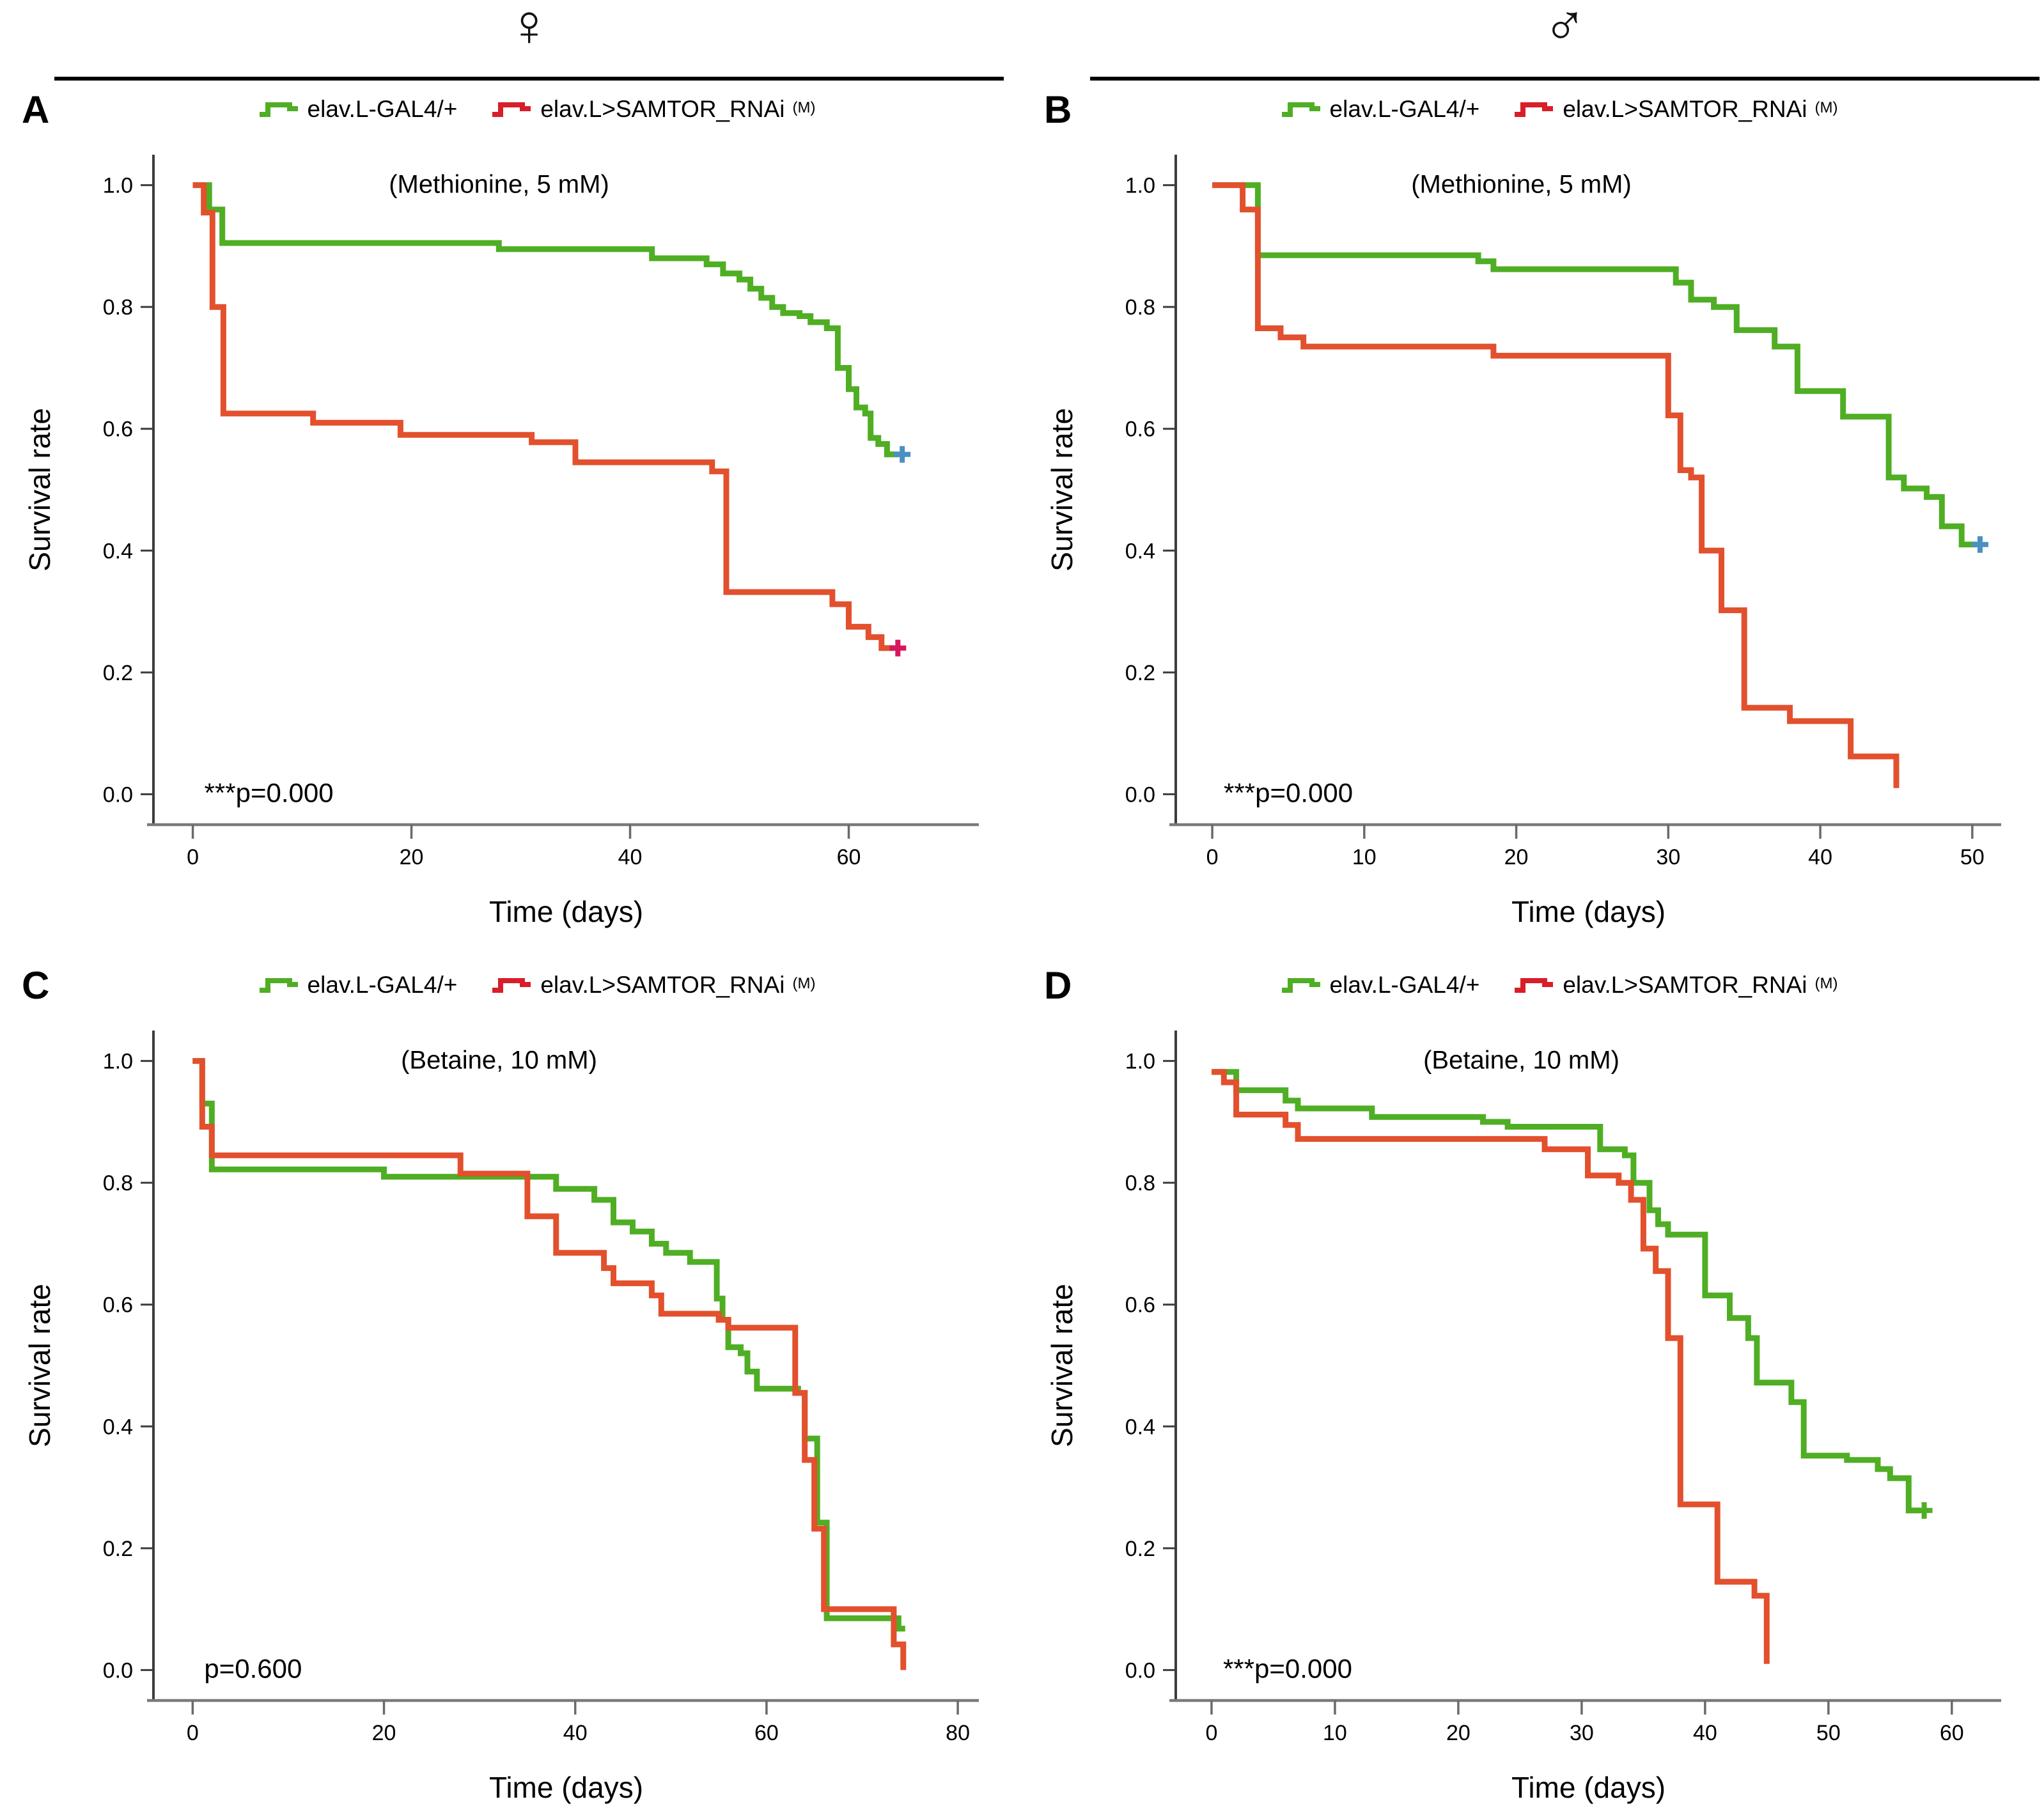 This screenshot has height=1813, width=2044. Describe the element at coordinates (529, 79) in the screenshot. I see `female-header-rule` at that location.